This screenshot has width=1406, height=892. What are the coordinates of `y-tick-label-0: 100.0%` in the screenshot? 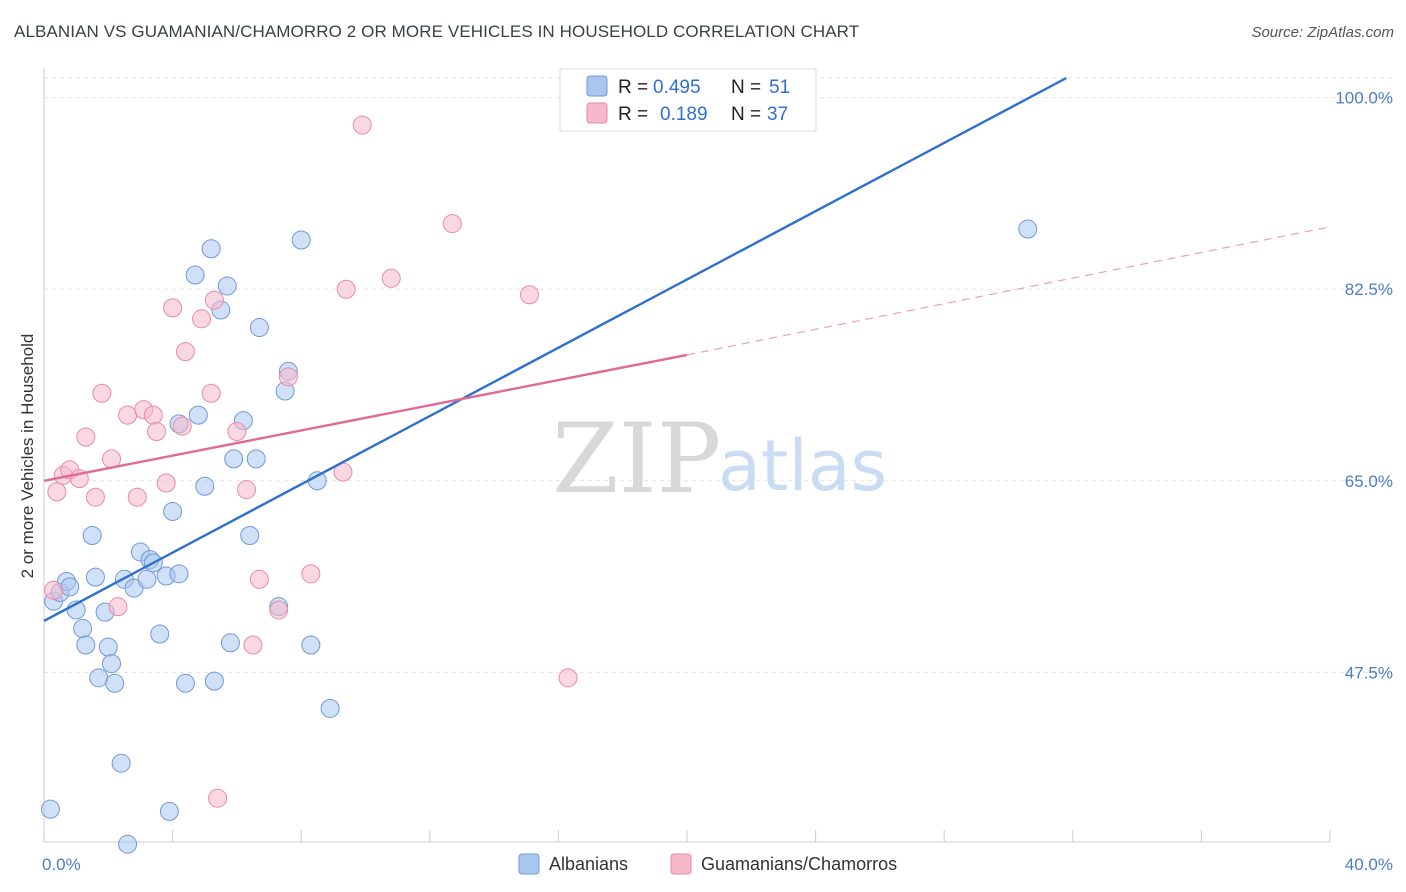 It's located at (1364, 98).